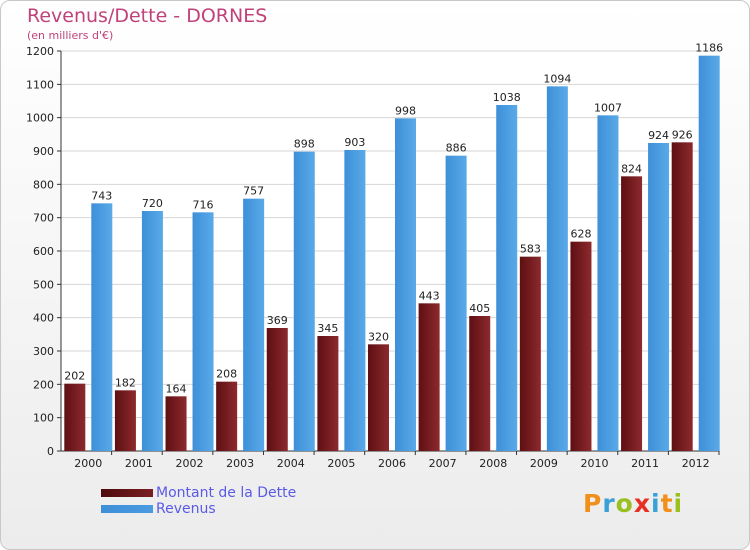 This screenshot has width=750, height=550. I want to click on data-label-revenue: 1094, so click(557, 78).